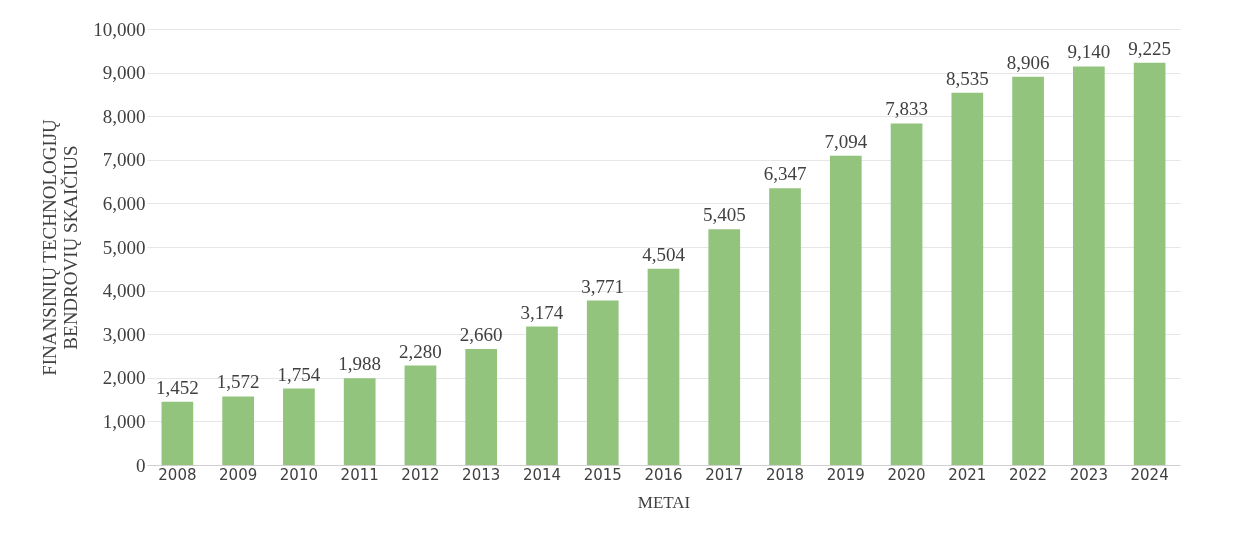  What do you see at coordinates (299, 374) in the screenshot?
I see `data-label: 1,754` at bounding box center [299, 374].